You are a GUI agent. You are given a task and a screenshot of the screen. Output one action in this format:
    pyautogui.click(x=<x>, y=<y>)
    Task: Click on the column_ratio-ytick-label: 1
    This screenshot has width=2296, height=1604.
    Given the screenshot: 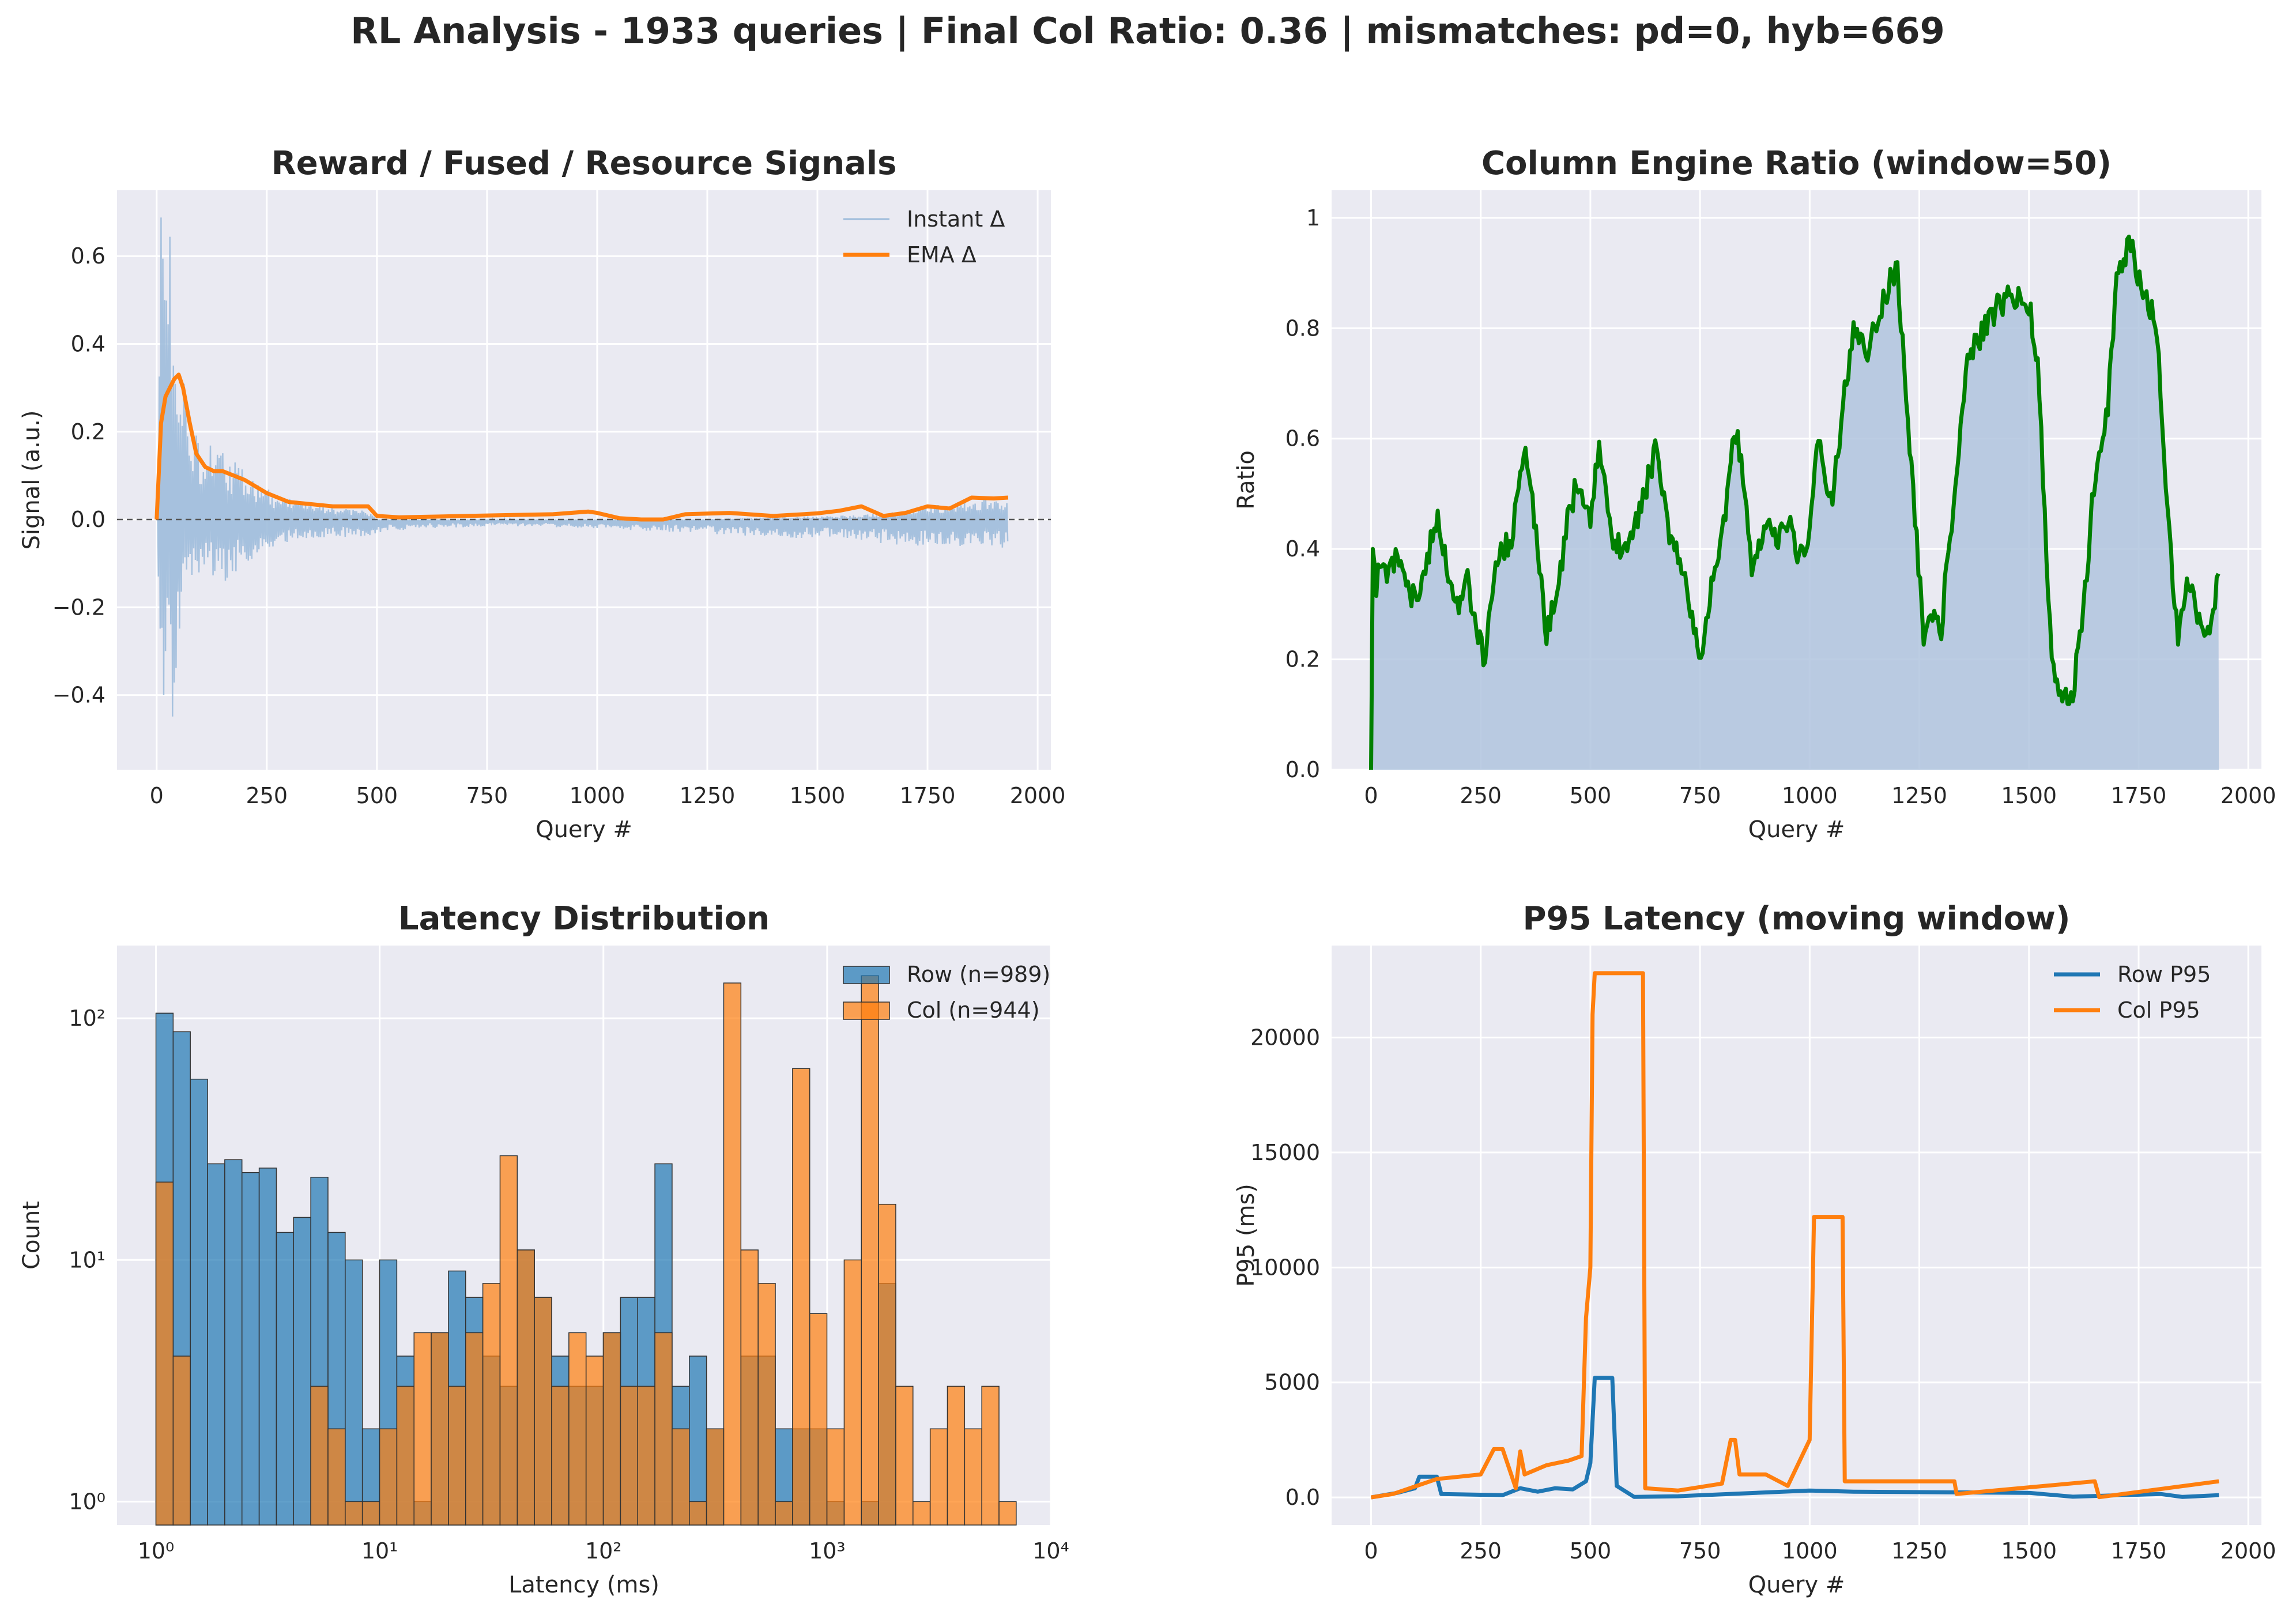 What is the action you would take?
    pyautogui.click(x=1313, y=218)
    